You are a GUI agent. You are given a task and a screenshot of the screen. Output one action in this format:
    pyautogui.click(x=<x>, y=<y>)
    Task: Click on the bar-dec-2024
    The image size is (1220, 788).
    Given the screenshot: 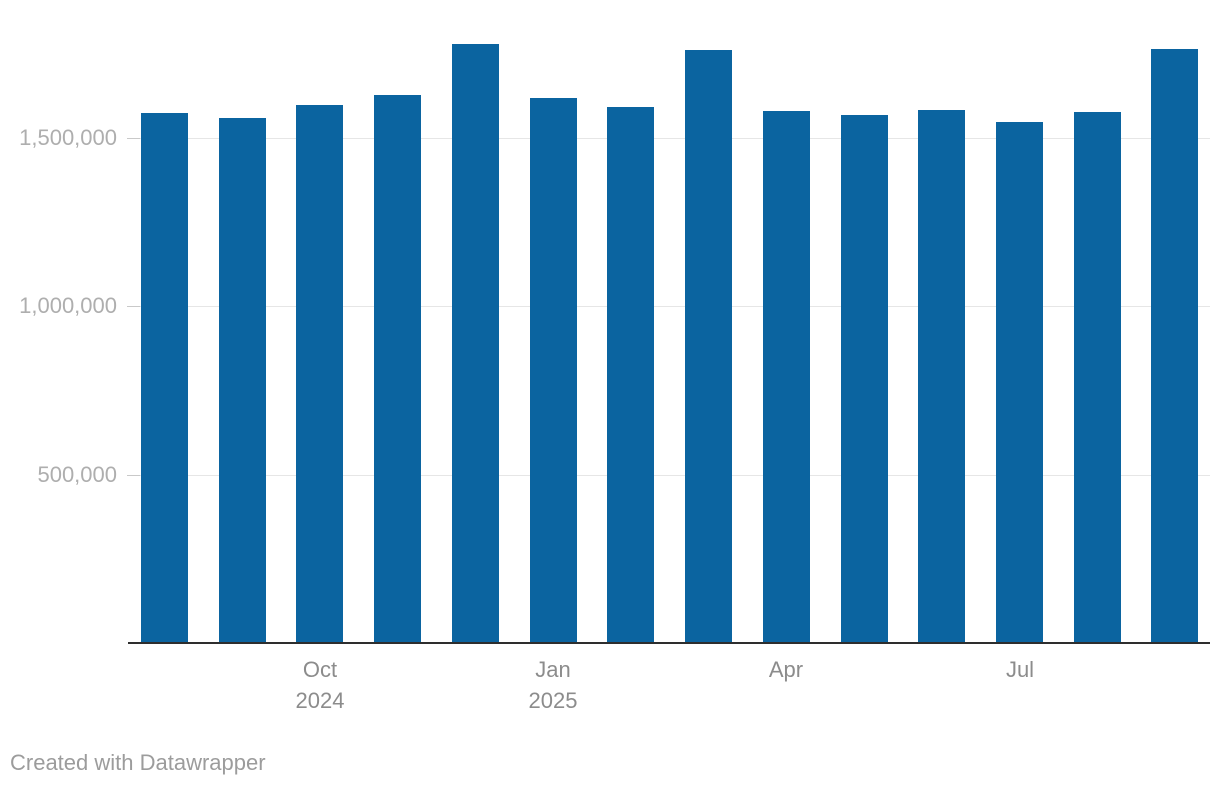 What is the action you would take?
    pyautogui.click(x=475, y=343)
    